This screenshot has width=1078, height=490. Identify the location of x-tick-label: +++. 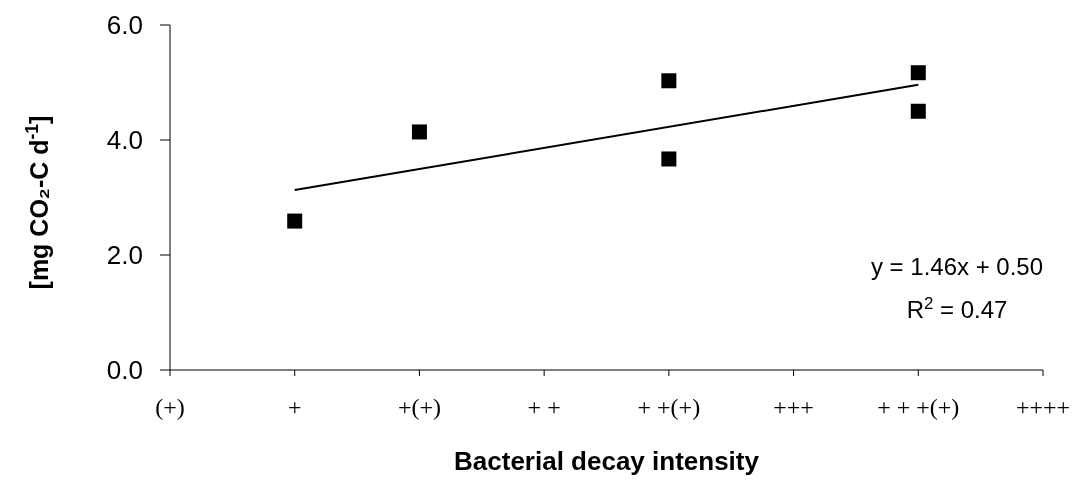
(793, 407).